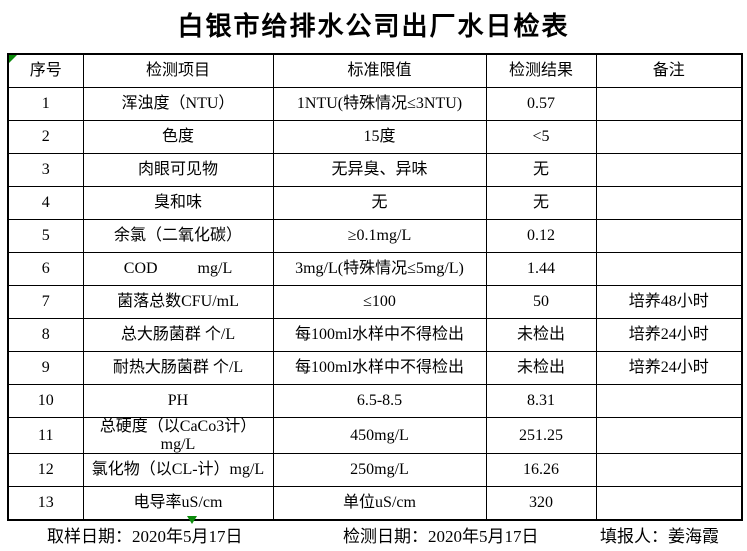  I want to click on cell-item: 总硬度（以CaCo3计）mg/L, so click(178, 435).